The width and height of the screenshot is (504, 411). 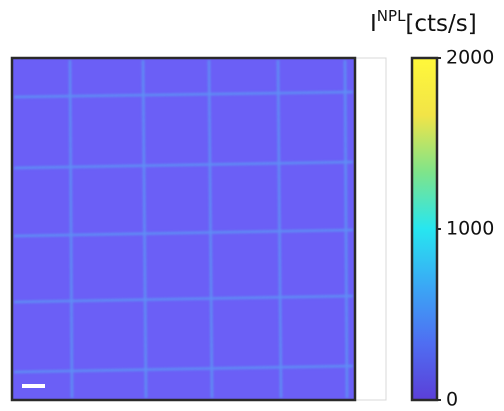 I want to click on label-sup: NPL, so click(x=391, y=16).